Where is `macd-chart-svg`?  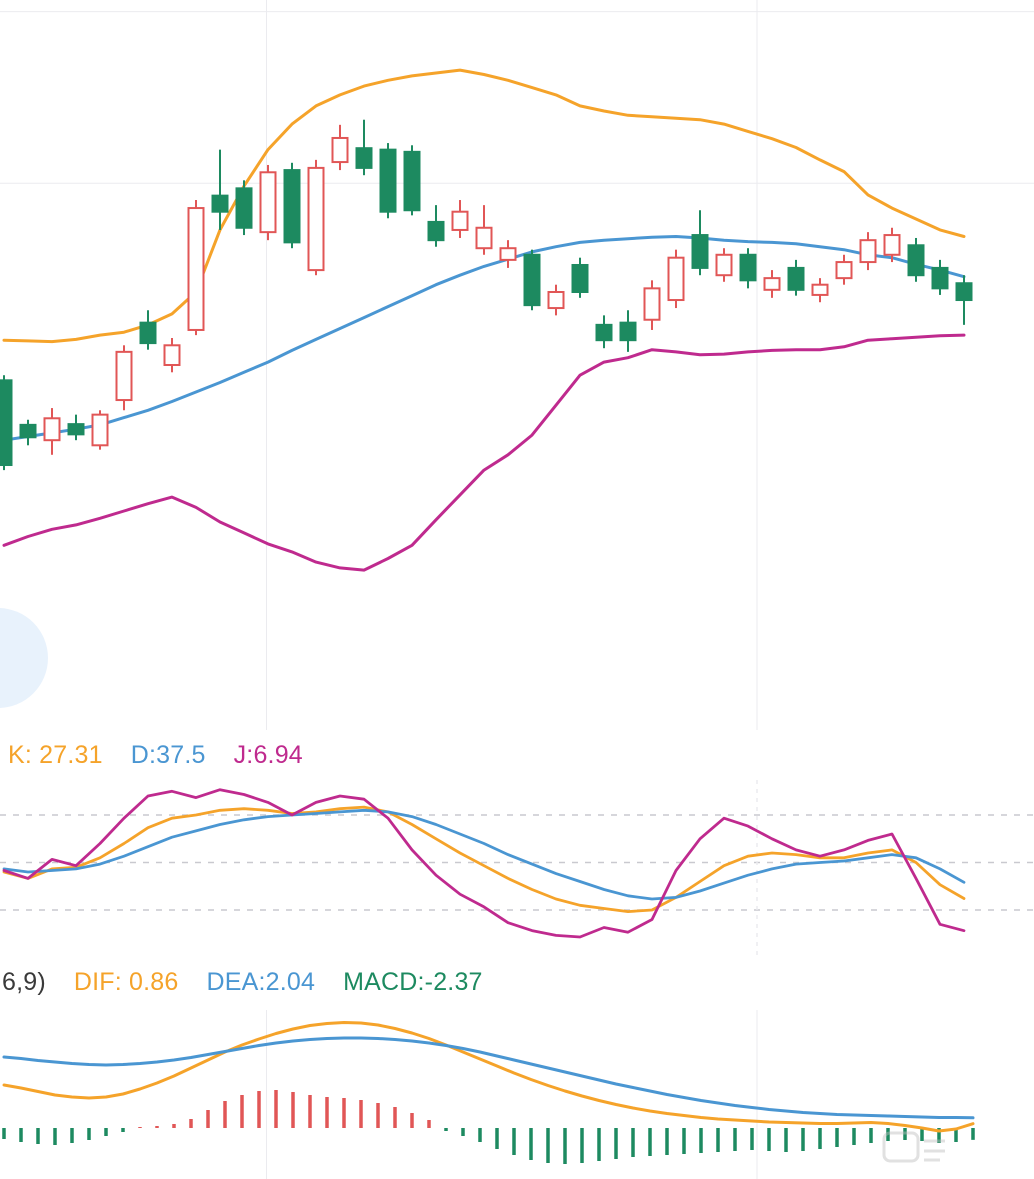
macd-chart-svg is located at coordinates (517, 1094).